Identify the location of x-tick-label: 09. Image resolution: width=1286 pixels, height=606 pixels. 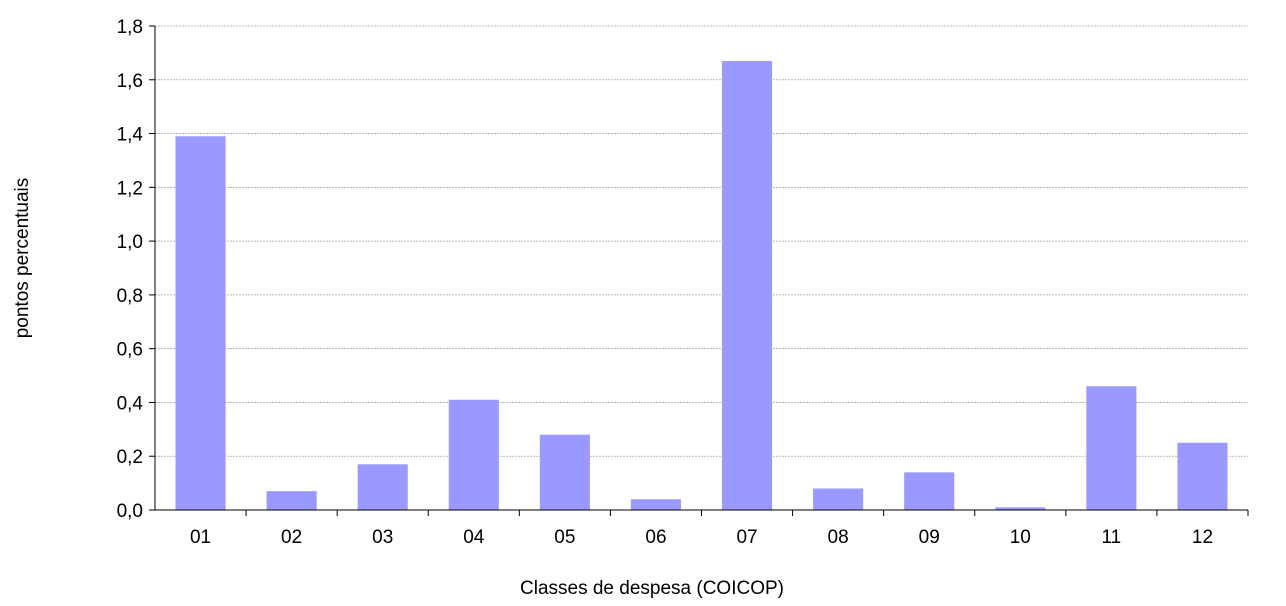
(929, 537).